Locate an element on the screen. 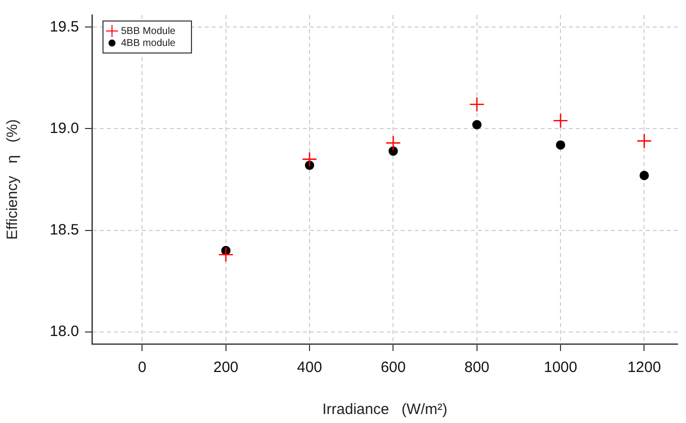 The width and height of the screenshot is (686, 423). x-tick-label: 600 is located at coordinates (393, 367).